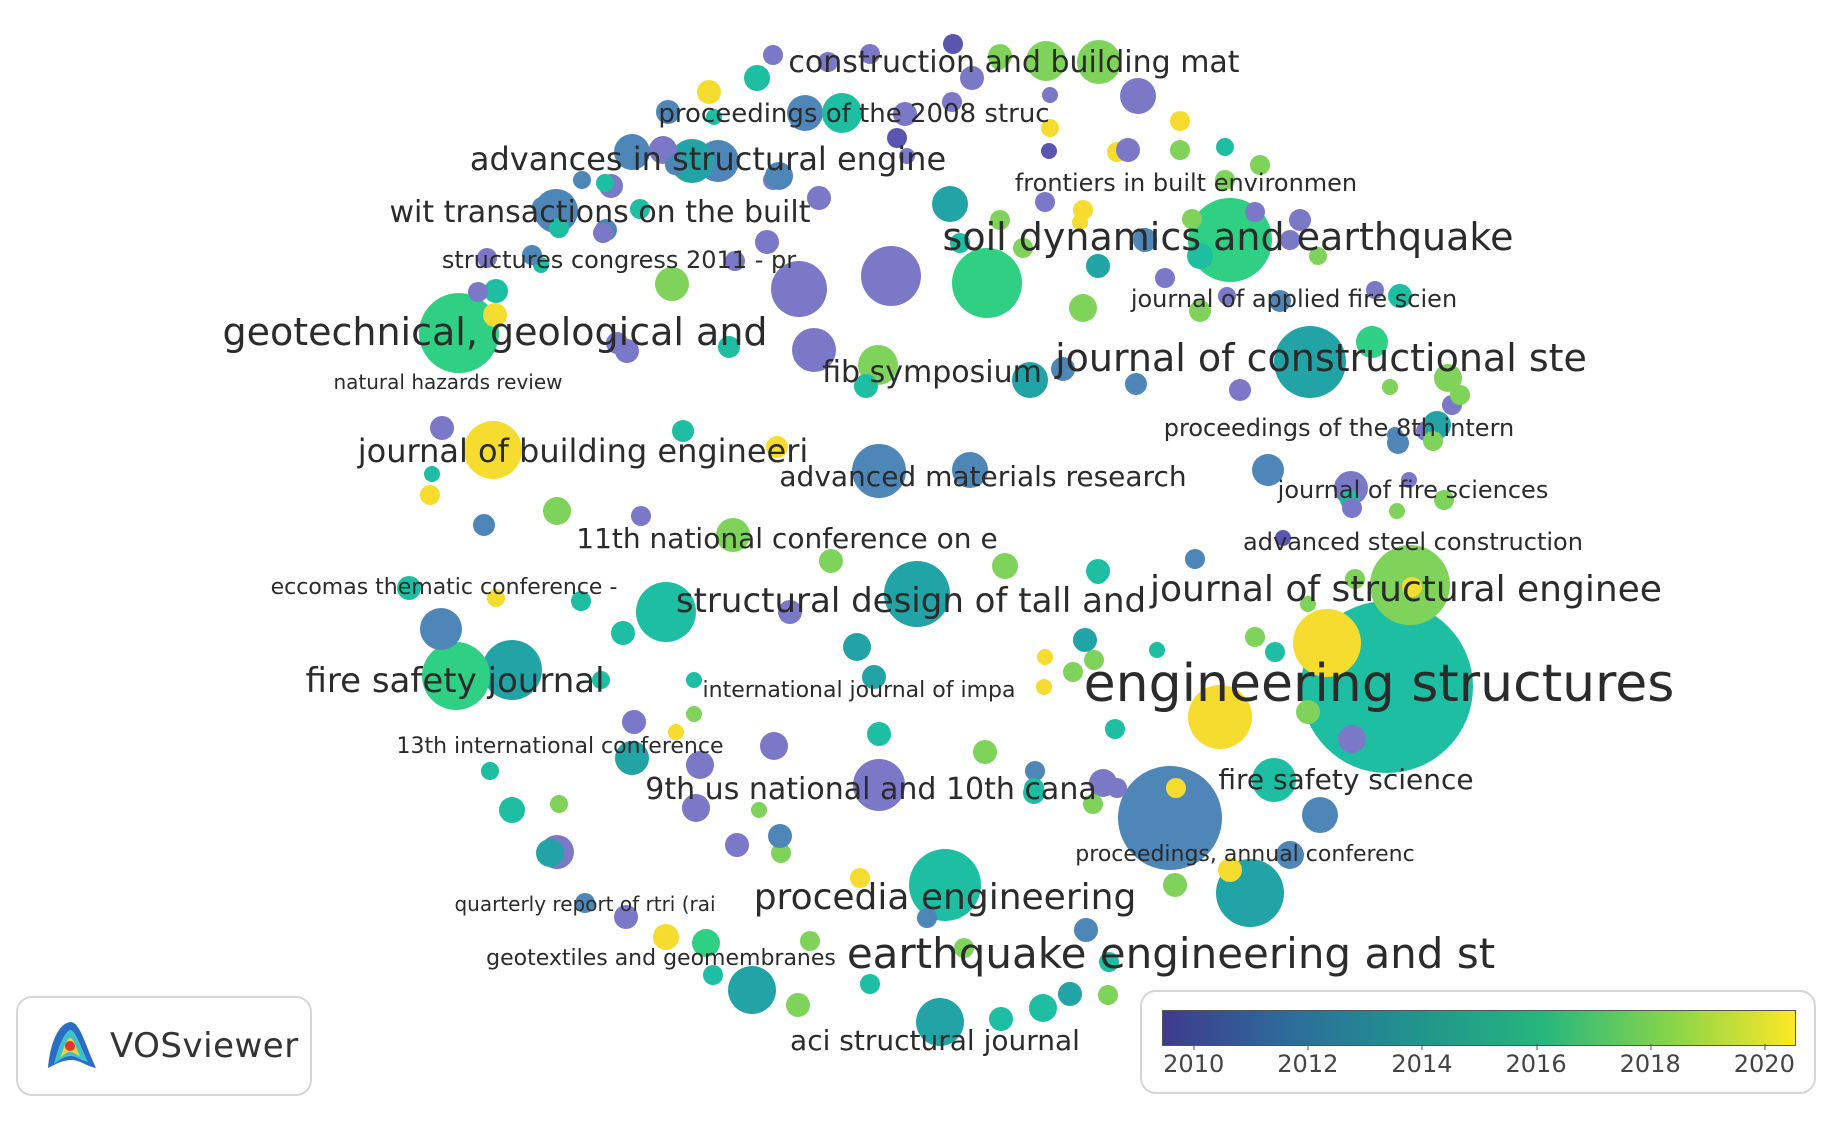 The width and height of the screenshot is (1831, 1135). What do you see at coordinates (1293, 299) in the screenshot?
I see `journal-label: journal of applied fire scien` at bounding box center [1293, 299].